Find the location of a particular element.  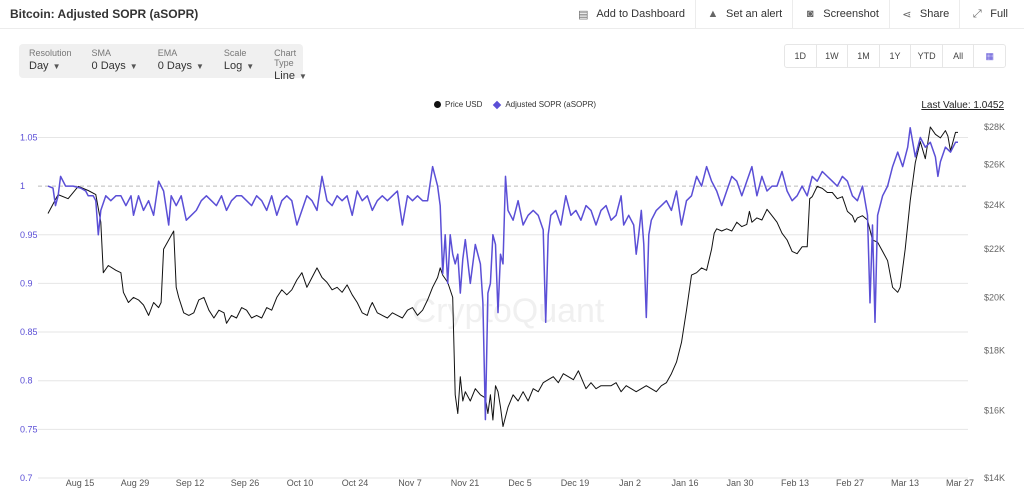

y-left-tick-label: 0.85 is located at coordinates (29, 332).